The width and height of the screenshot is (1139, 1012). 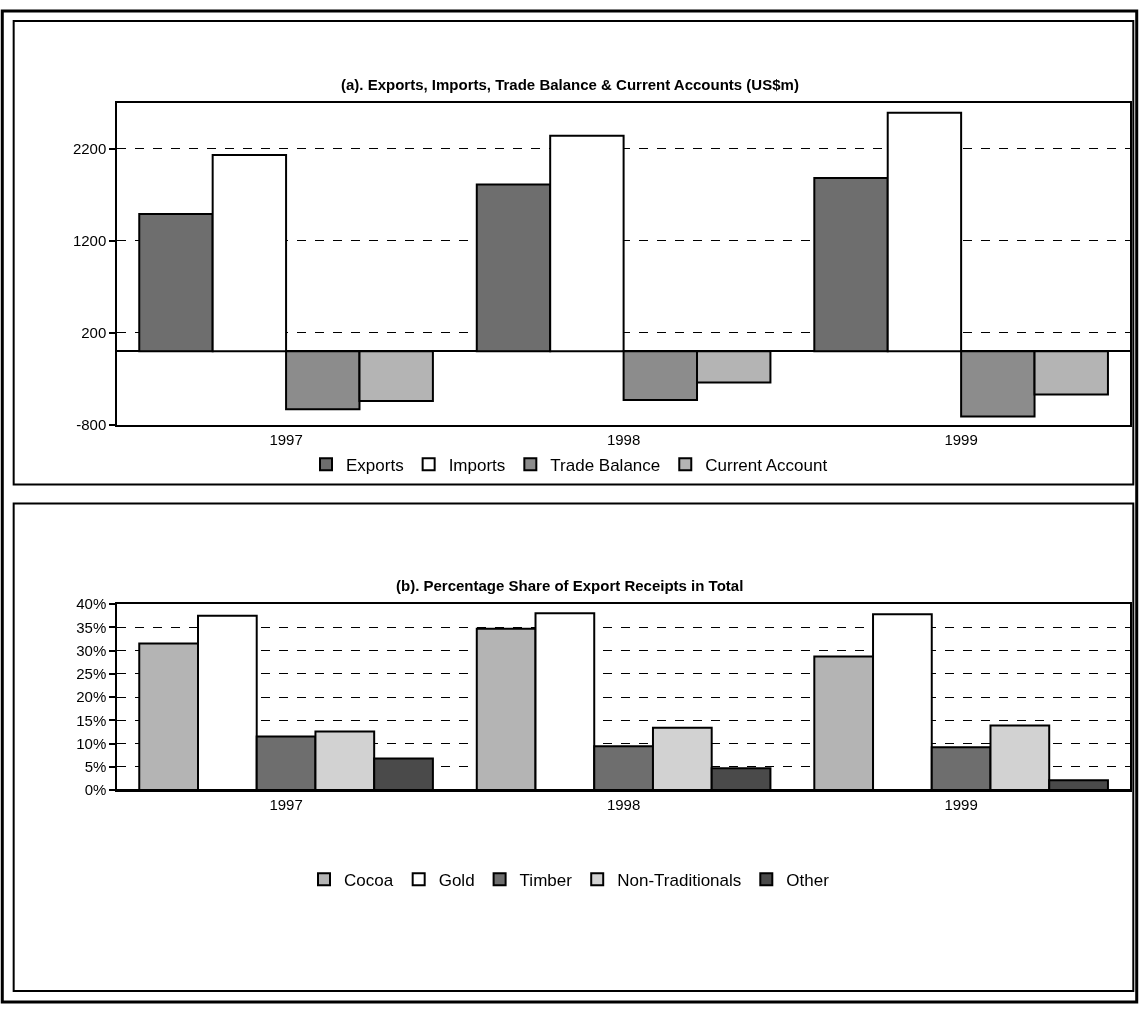 What do you see at coordinates (91, 697) in the screenshot?
I see `y-tick-label: 20%` at bounding box center [91, 697].